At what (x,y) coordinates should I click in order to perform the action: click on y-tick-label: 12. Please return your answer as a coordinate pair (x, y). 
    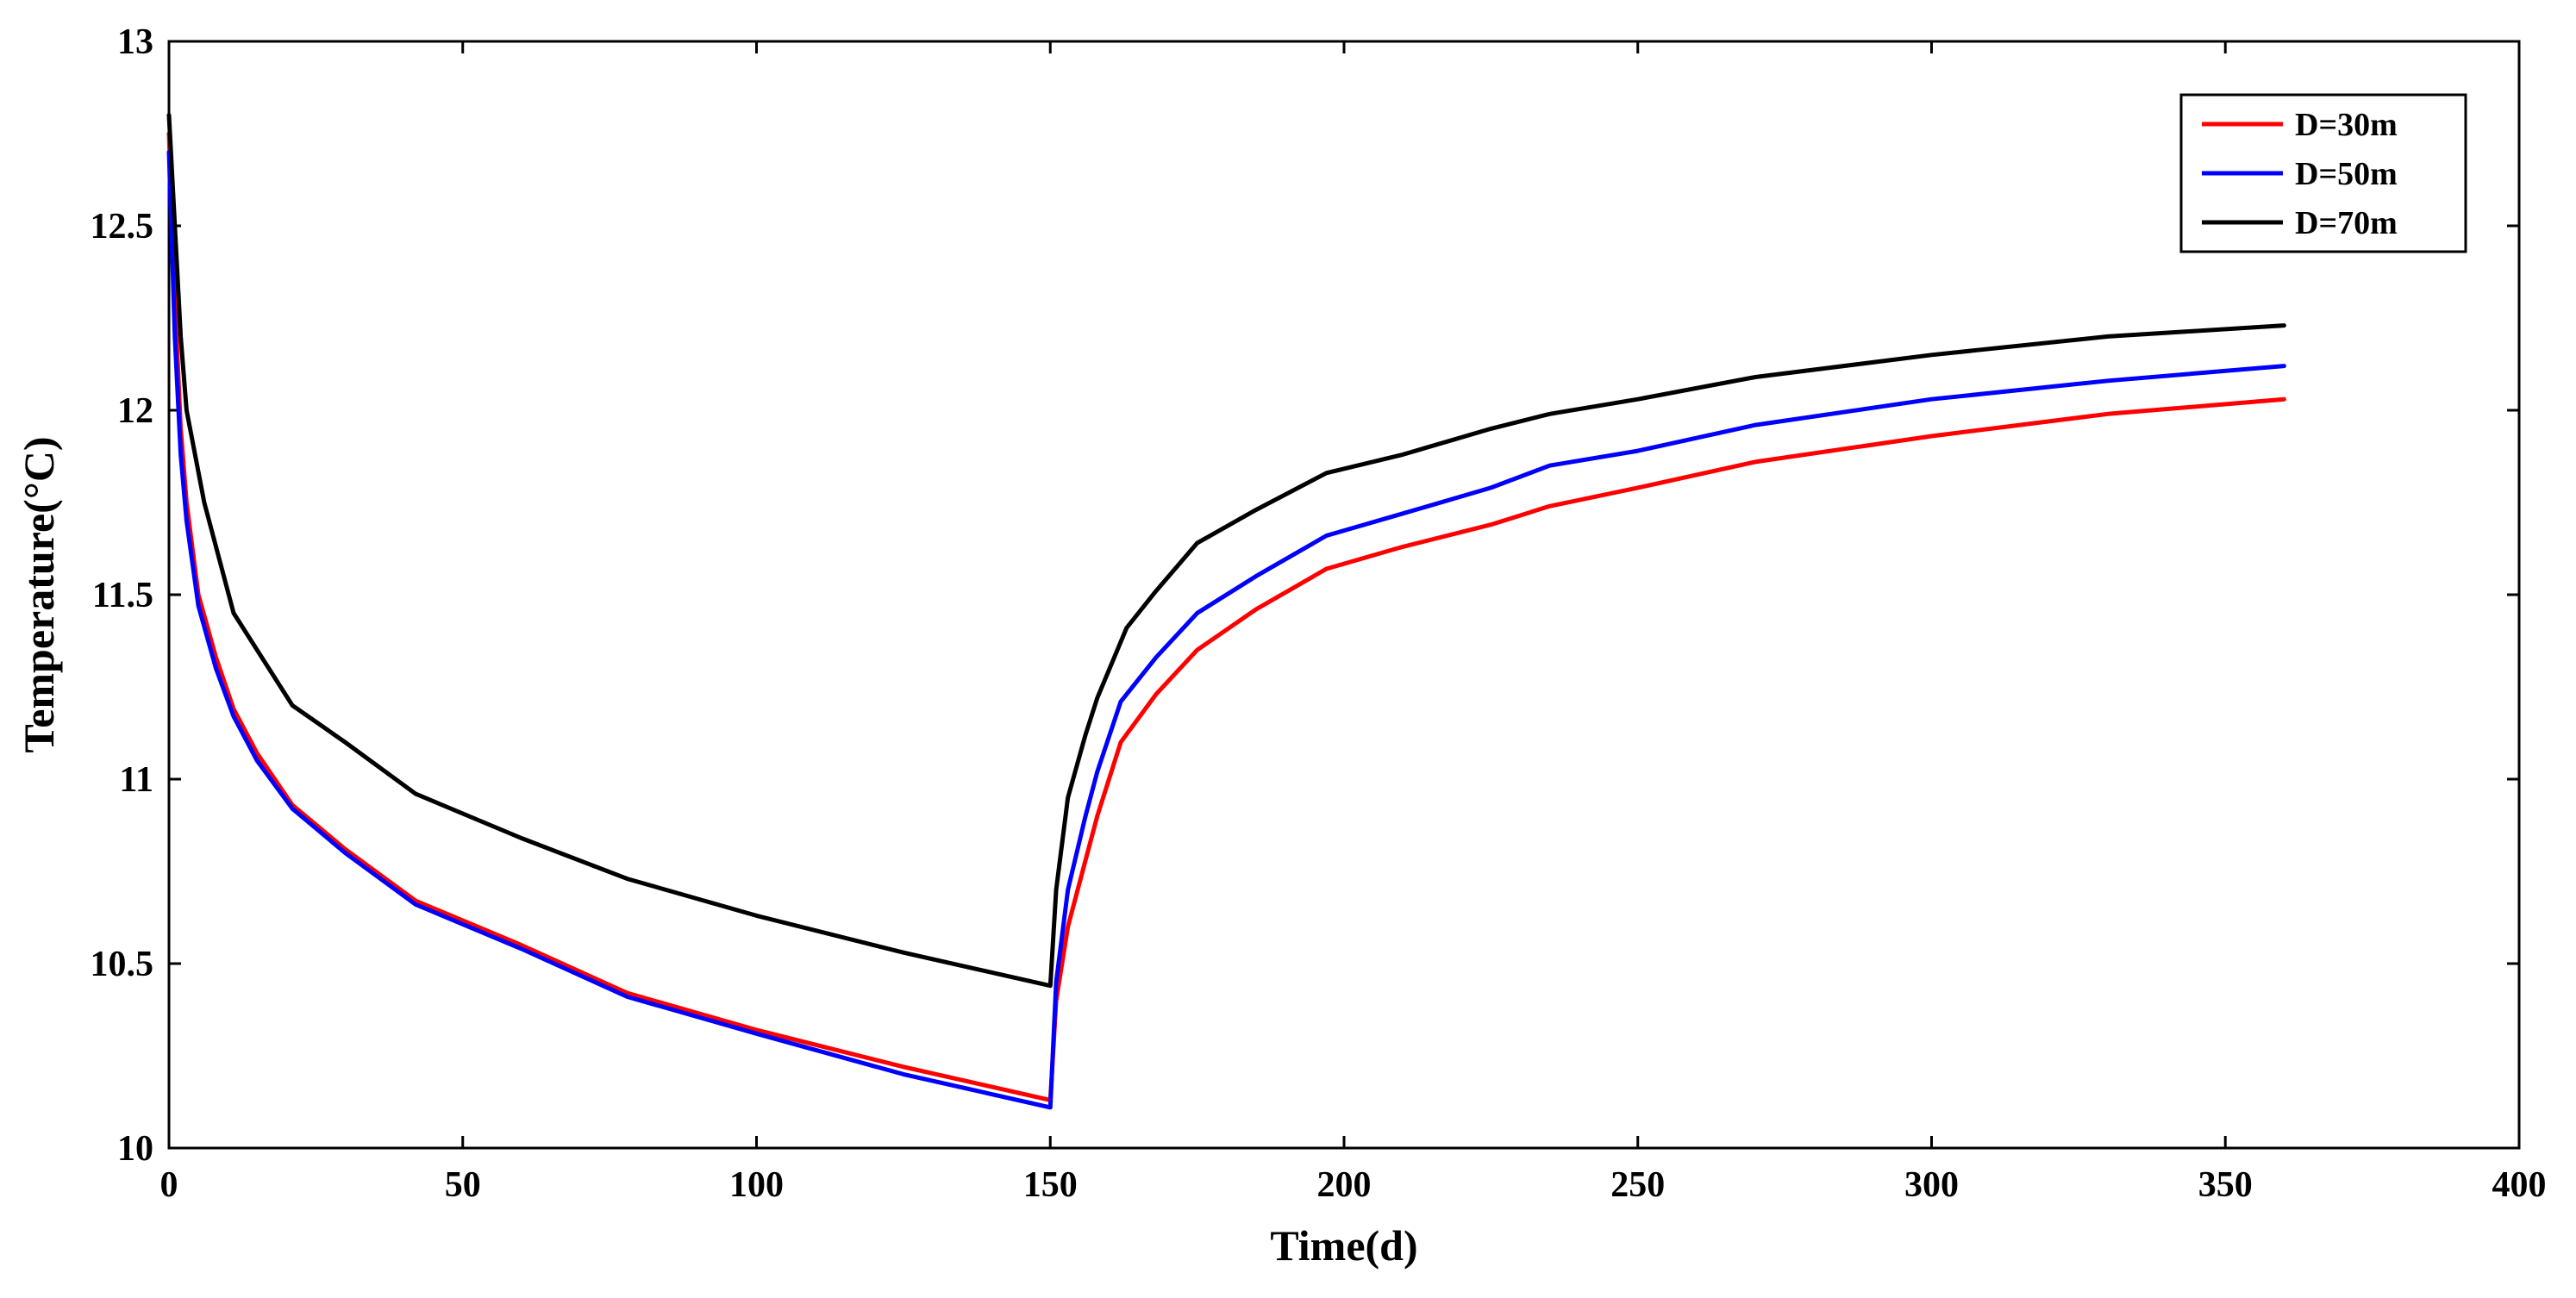
    Looking at the image, I should click on (135, 411).